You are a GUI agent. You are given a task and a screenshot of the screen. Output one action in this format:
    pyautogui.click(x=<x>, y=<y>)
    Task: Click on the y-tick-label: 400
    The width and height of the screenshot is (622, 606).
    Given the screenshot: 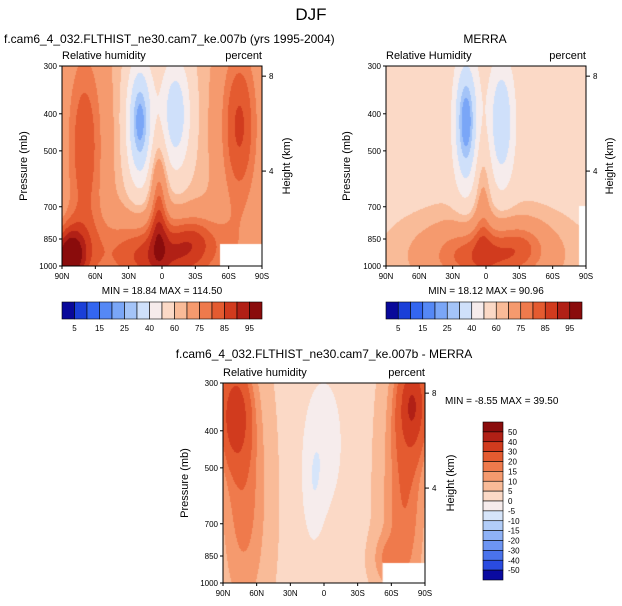 What is the action you would take?
    pyautogui.click(x=51, y=114)
    